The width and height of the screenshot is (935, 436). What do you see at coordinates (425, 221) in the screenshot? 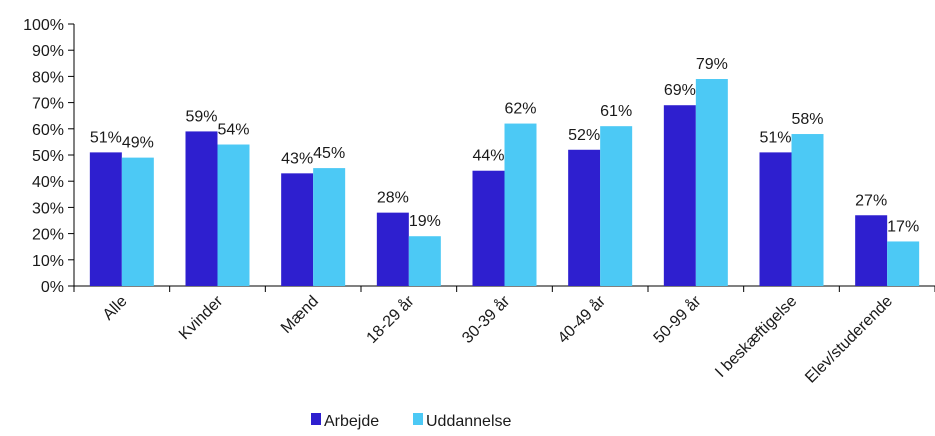
I see `data-label: 19%` at bounding box center [425, 221].